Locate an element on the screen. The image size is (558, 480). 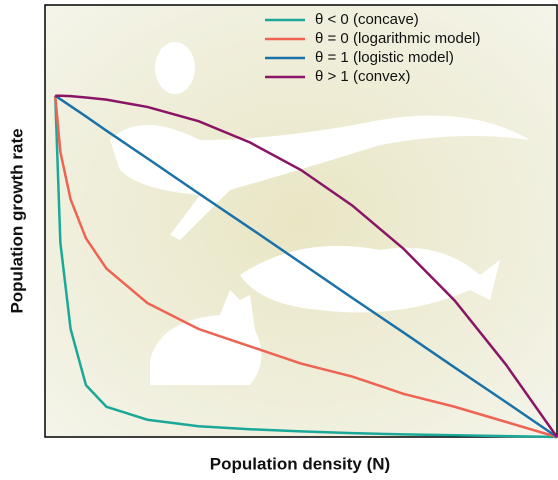
y-axis-label: Population growth rate is located at coordinates (16, 220).